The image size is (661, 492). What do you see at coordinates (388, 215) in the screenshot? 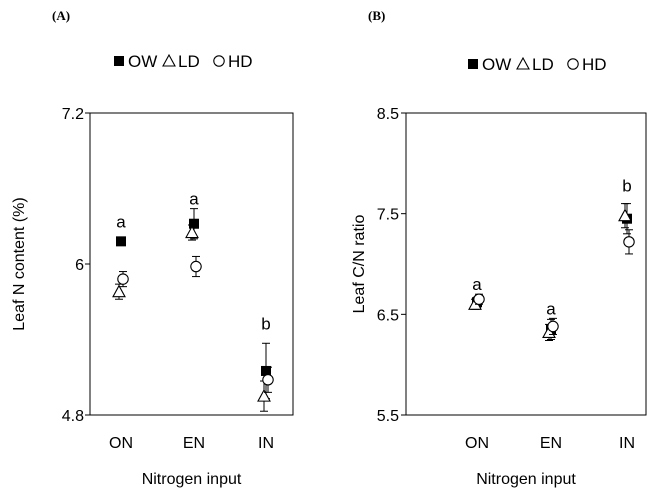
I see `y-tick-label: 7.5` at bounding box center [388, 215].